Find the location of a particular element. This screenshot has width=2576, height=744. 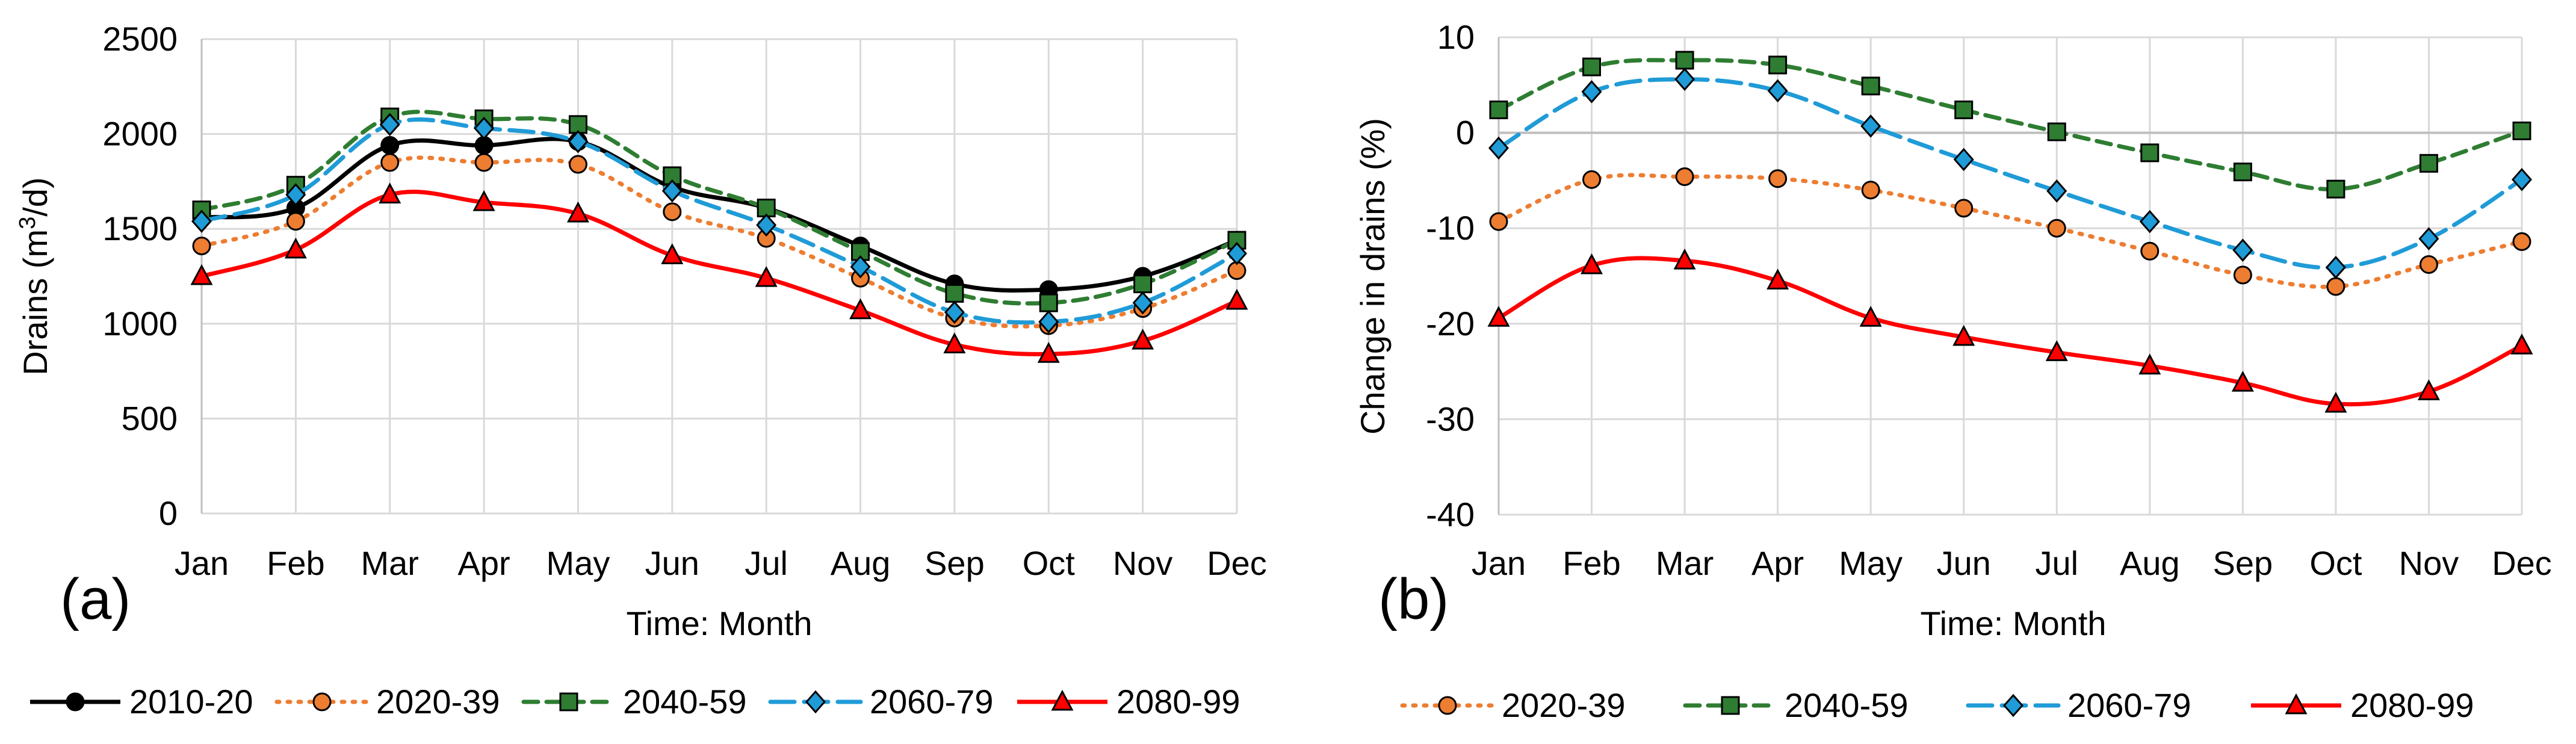

x-tick-label: Jun is located at coordinates (1964, 563).